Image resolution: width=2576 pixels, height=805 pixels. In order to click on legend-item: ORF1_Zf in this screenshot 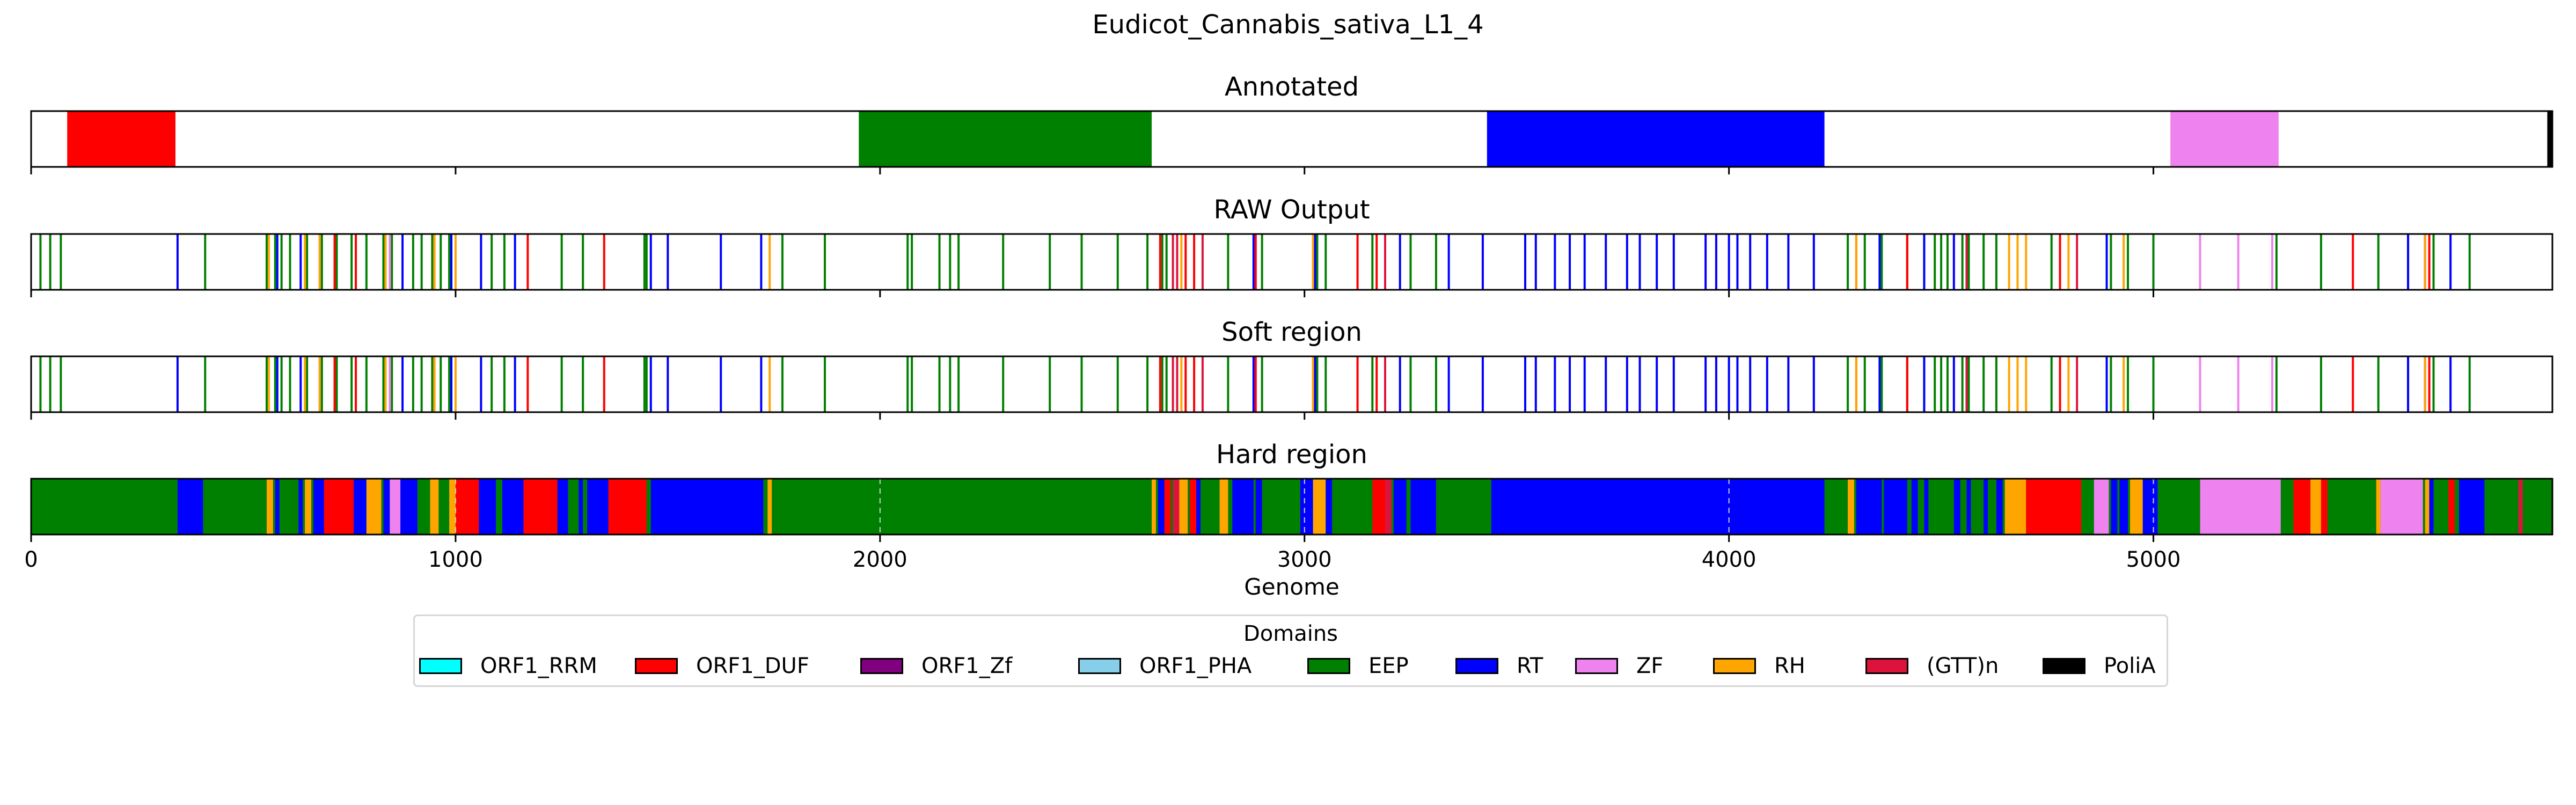, I will do `click(936, 666)`.